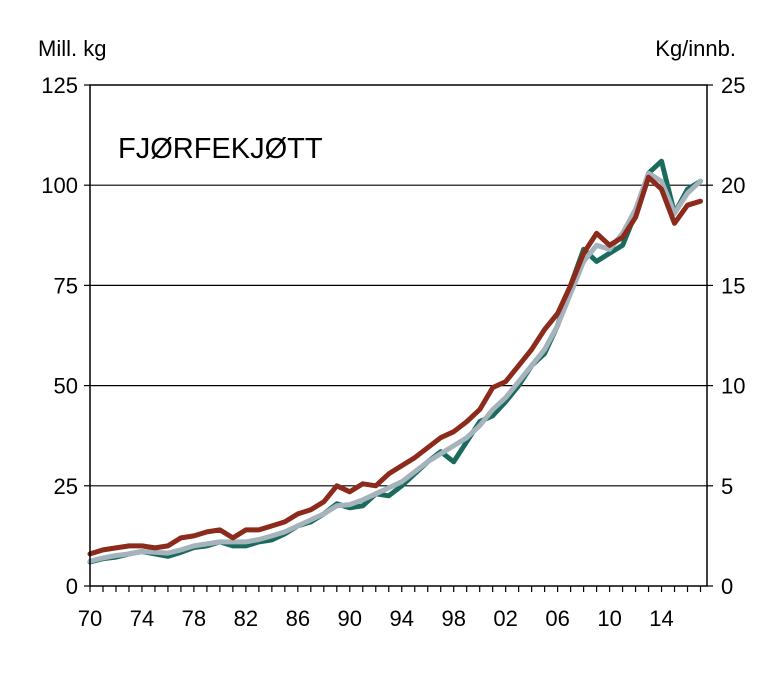 This screenshot has width=768, height=681. I want to click on x-tick-label: 78, so click(194, 618).